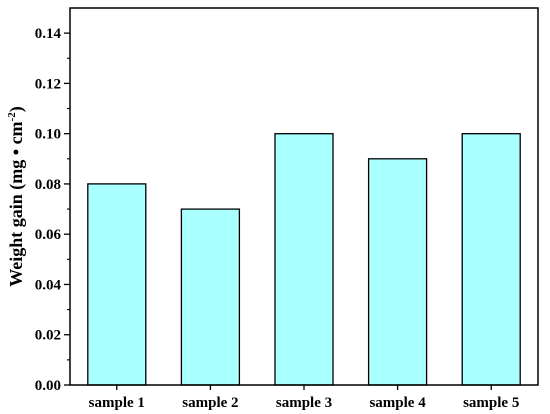 This screenshot has height=414, width=550. I want to click on y-tick-label: 0.14, so click(48, 34).